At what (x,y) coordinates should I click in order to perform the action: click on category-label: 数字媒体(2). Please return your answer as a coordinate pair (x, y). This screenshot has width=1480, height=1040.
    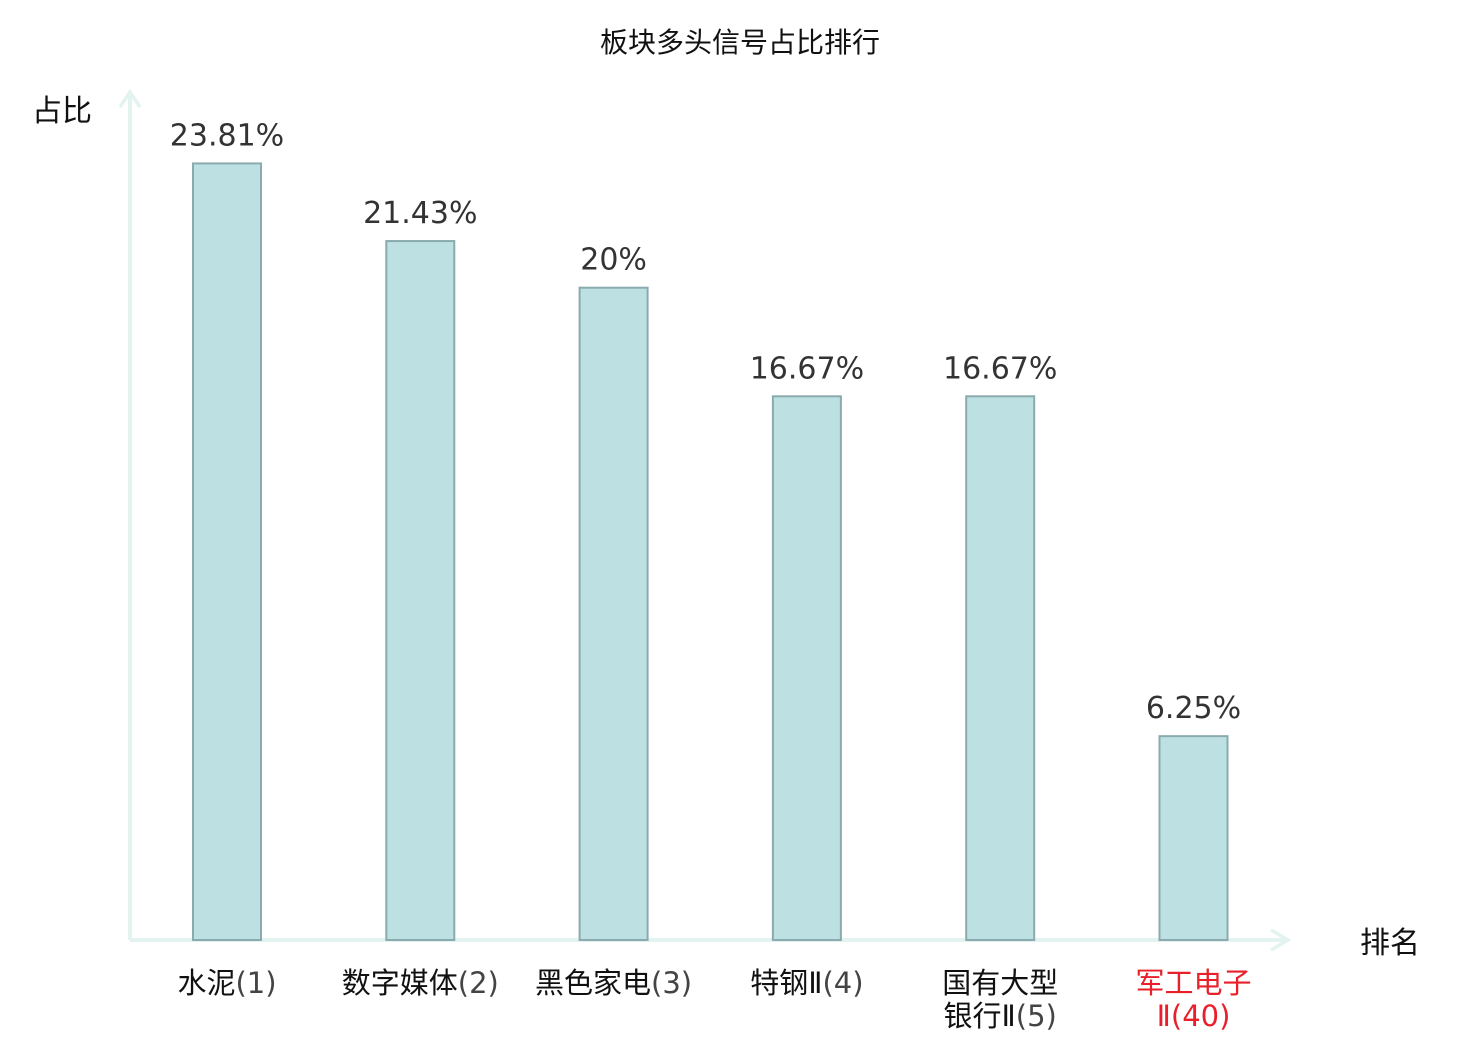
    Looking at the image, I should click on (420, 983).